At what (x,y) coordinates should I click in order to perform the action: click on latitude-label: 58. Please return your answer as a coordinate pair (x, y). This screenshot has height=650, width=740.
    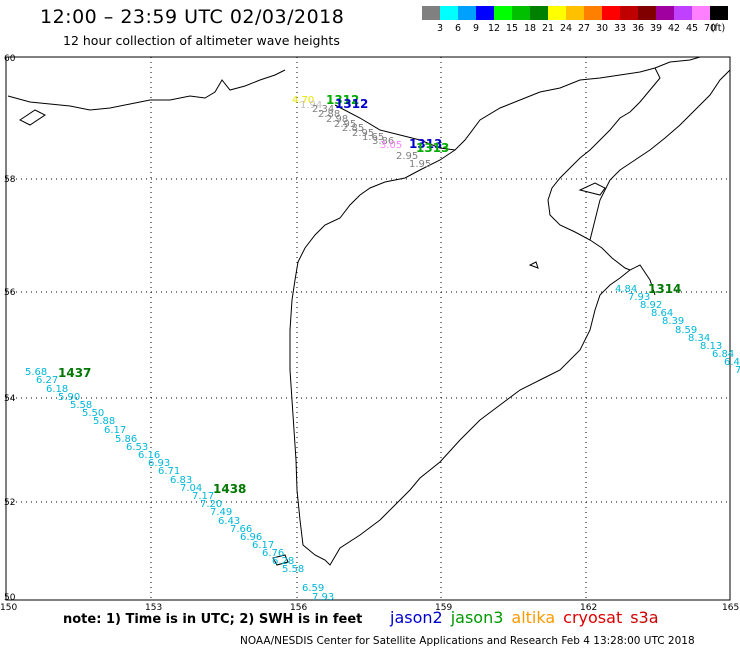
    Looking at the image, I should click on (10, 180).